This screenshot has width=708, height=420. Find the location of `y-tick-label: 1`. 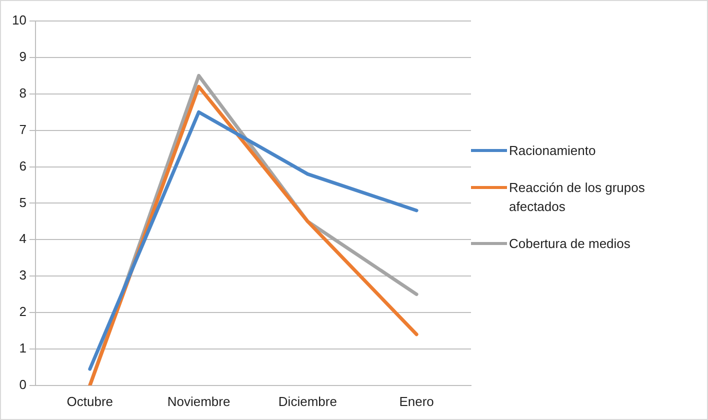

y-tick-label: 1 is located at coordinates (22, 348).